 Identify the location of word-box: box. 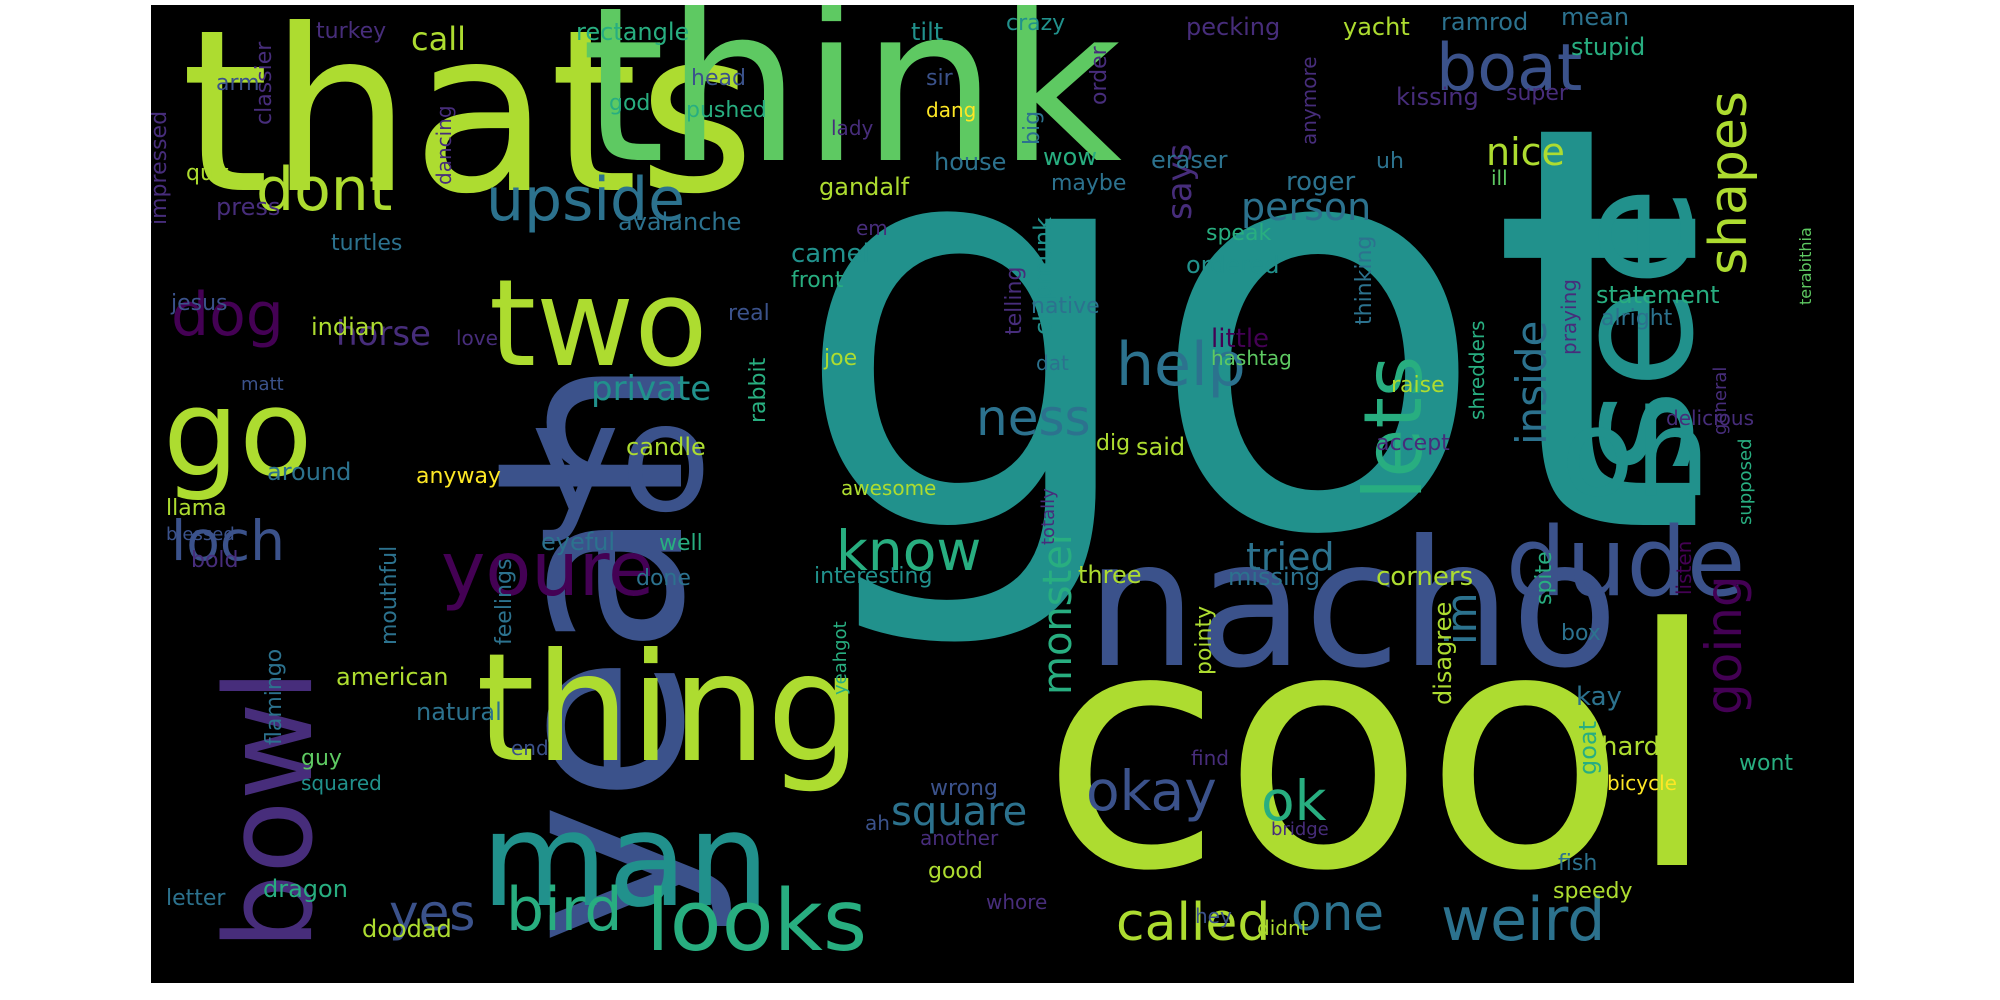
(1581, 633).